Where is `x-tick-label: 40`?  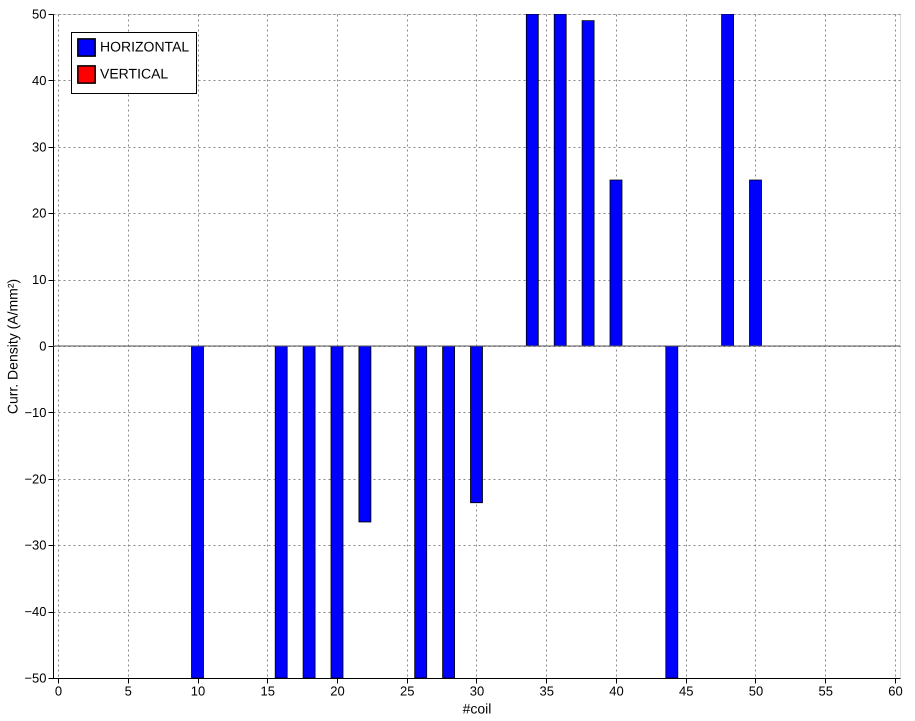 x-tick-label: 40 is located at coordinates (616, 691).